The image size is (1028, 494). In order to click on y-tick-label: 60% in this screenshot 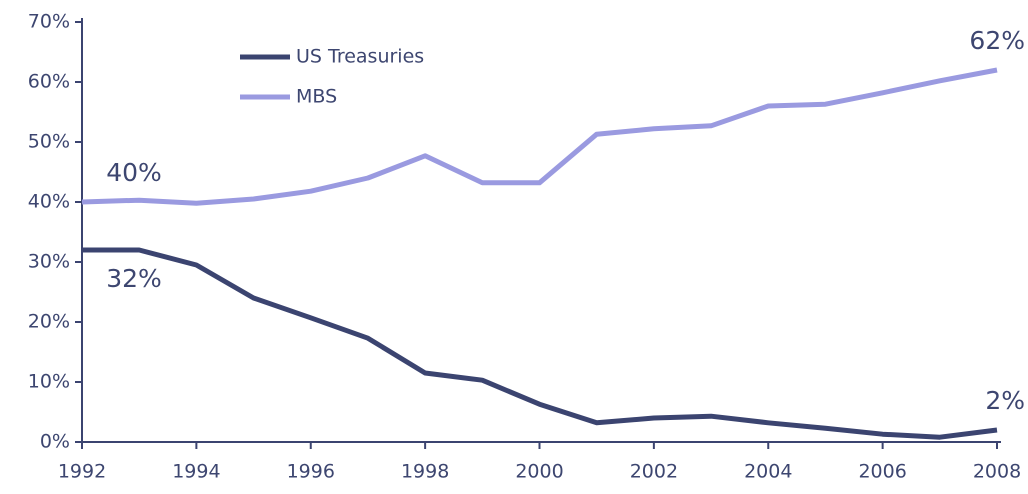, I will do `click(49, 82)`.